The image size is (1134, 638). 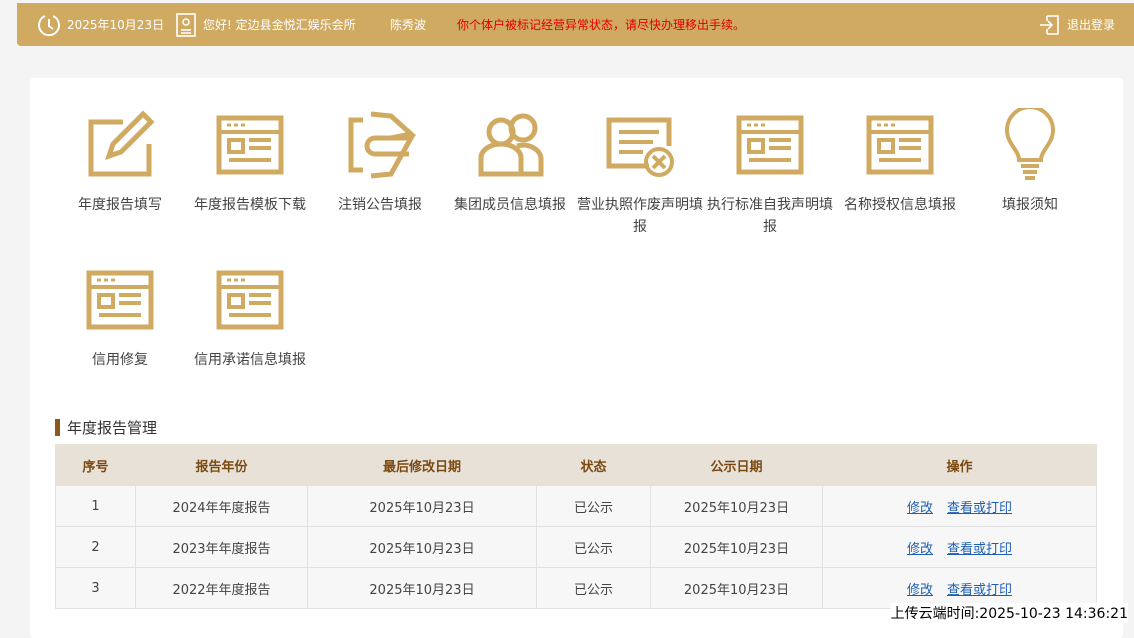 I want to click on logout-icon, so click(x=1049, y=24).